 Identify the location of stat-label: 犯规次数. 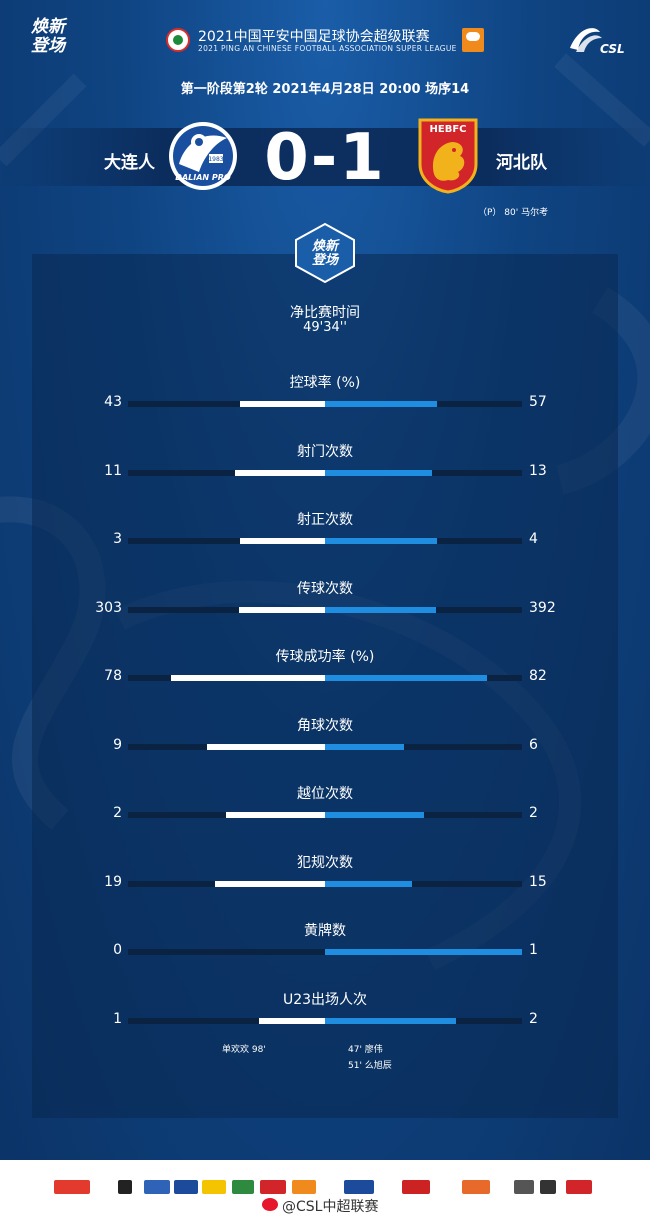
(325, 863).